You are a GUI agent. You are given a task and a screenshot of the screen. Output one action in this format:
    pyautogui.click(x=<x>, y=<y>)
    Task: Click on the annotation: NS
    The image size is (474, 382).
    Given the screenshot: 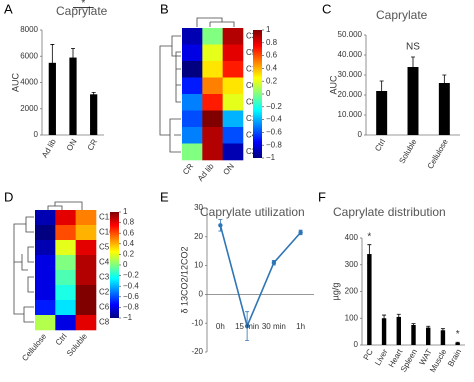 What is the action you would take?
    pyautogui.click(x=413, y=47)
    